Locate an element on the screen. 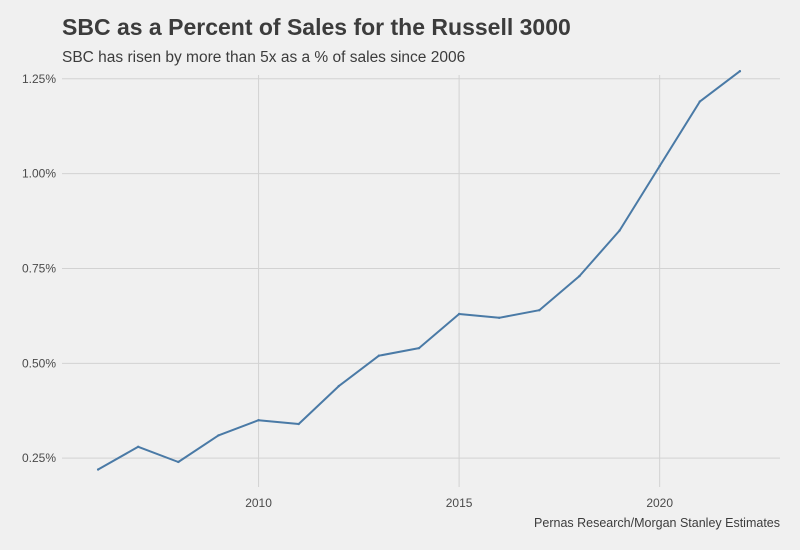 The width and height of the screenshot is (800, 550). x-tick-label: 2015 is located at coordinates (459, 503).